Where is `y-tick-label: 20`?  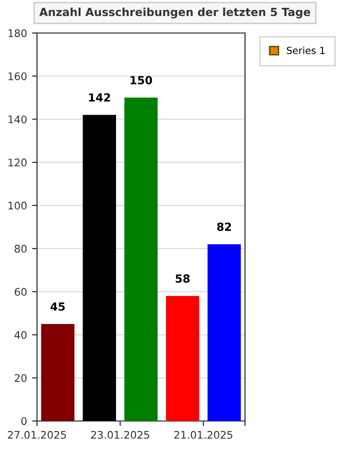
y-tick-label: 20 is located at coordinates (20, 378).